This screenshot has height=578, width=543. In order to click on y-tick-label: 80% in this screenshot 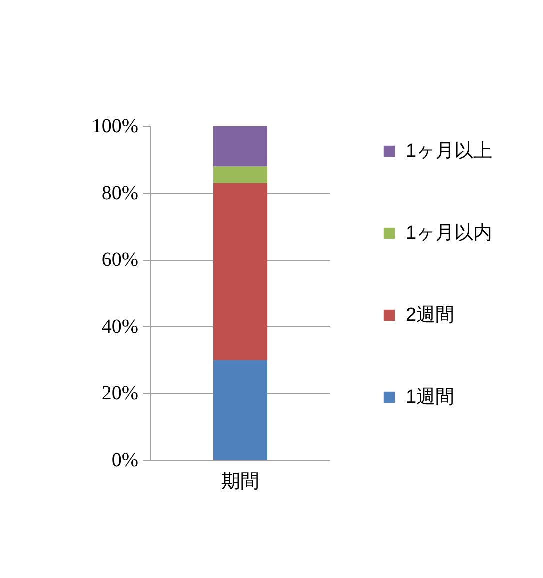, I will do `click(120, 193)`.